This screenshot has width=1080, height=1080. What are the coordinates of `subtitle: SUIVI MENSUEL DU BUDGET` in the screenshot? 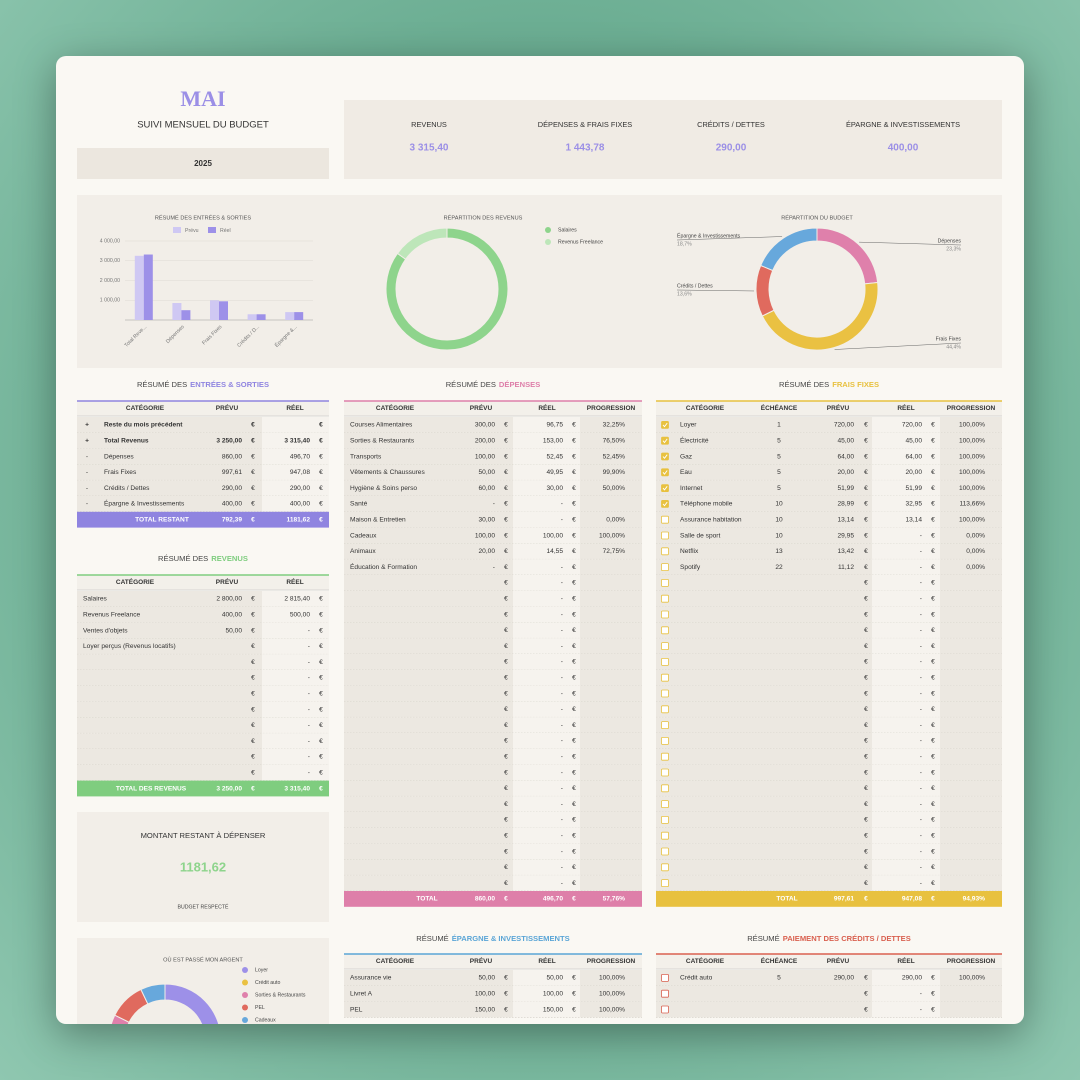 It's located at (203, 125).